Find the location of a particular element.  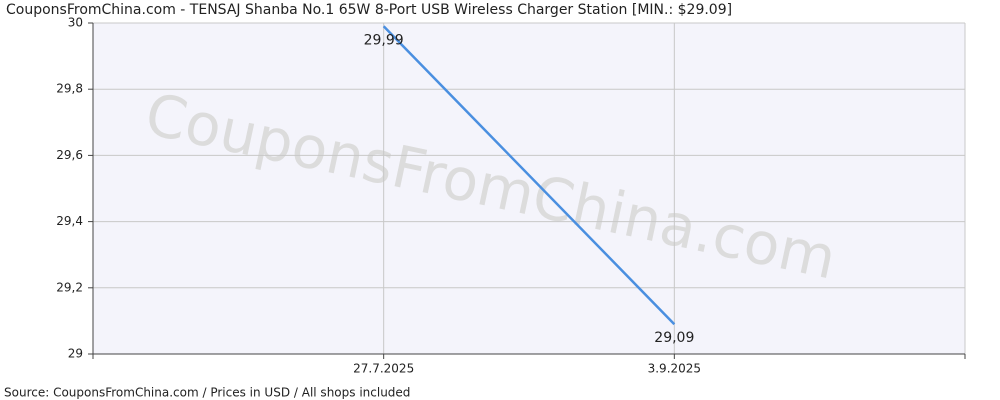

x-tick-label: 3.9.2025 is located at coordinates (674, 369).